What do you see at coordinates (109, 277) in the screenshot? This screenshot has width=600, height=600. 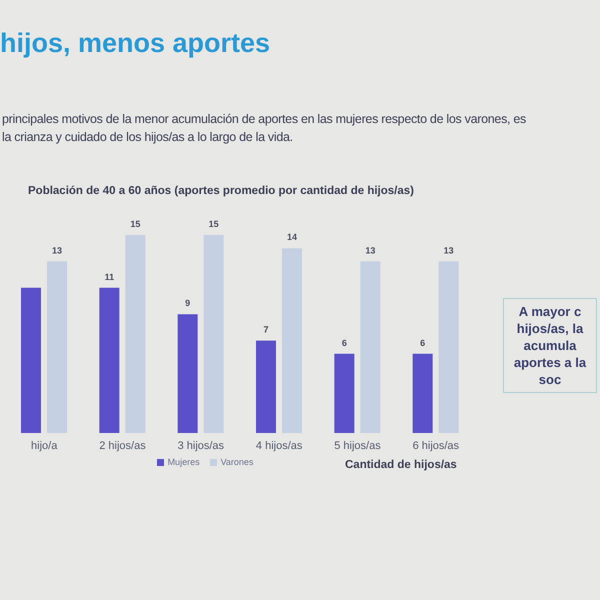 I see `data-label: 11` at bounding box center [109, 277].